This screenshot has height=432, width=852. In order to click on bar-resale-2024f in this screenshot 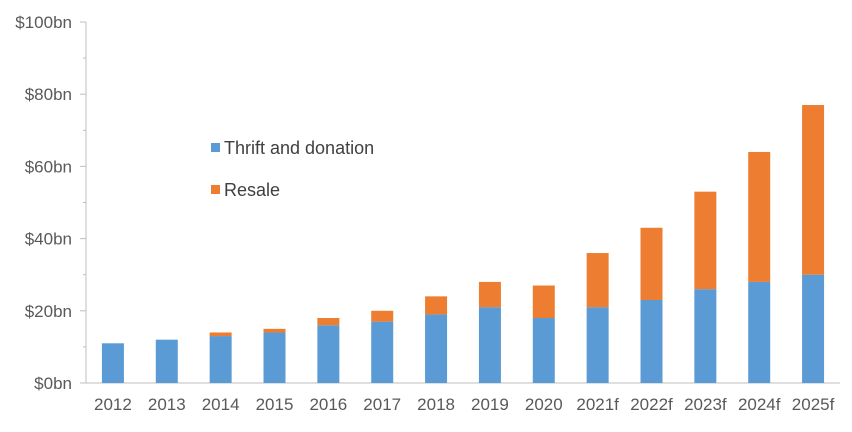, I will do `click(759, 216)`.